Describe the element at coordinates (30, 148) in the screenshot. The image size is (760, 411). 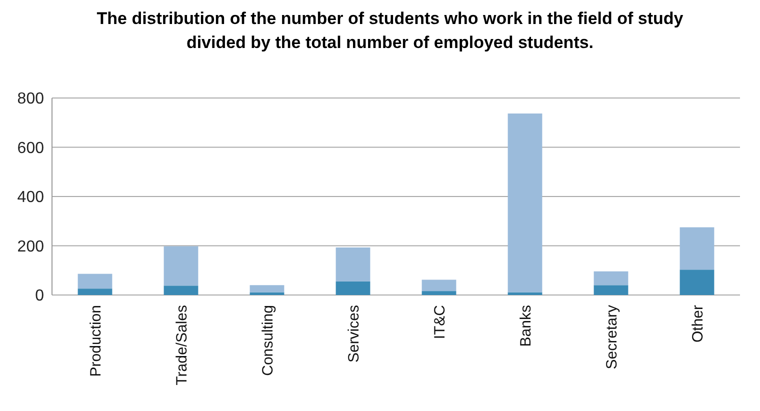
I see `y-tick-label: 600` at that location.